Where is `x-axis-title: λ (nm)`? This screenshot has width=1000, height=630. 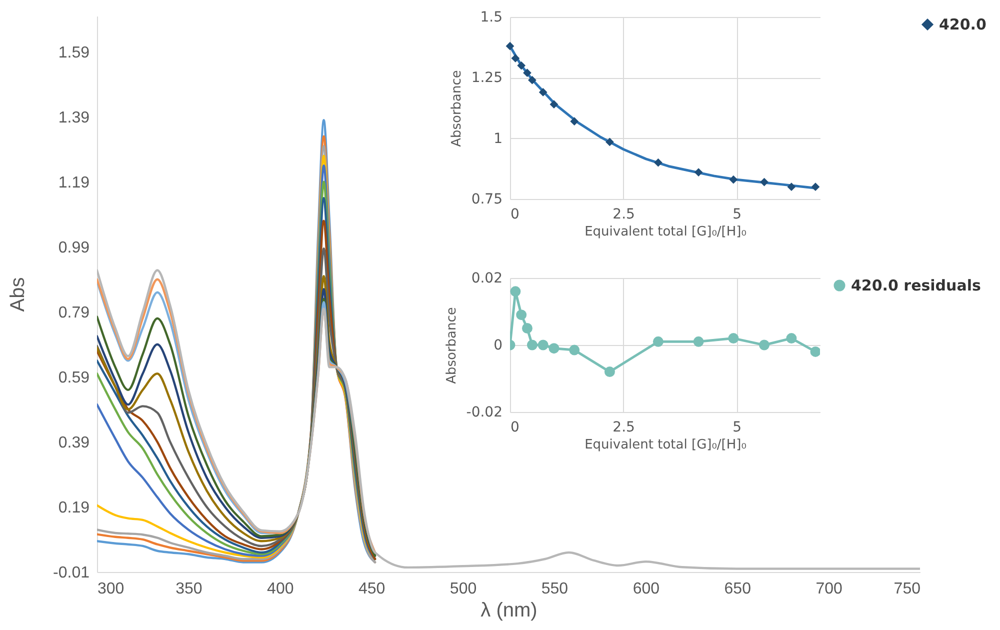 x-axis-title: λ (nm) is located at coordinates (509, 611).